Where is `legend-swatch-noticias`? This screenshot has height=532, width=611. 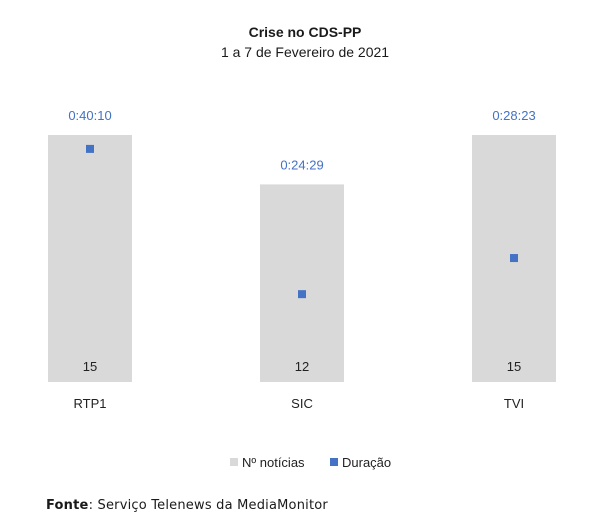
legend-swatch-noticias is located at coordinates (234, 462).